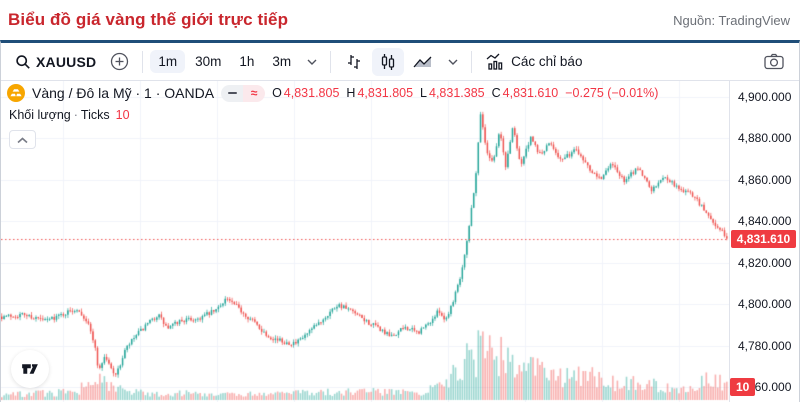  I want to click on timeframe-group: 1m 30m 1h 3m, so click(224, 61).